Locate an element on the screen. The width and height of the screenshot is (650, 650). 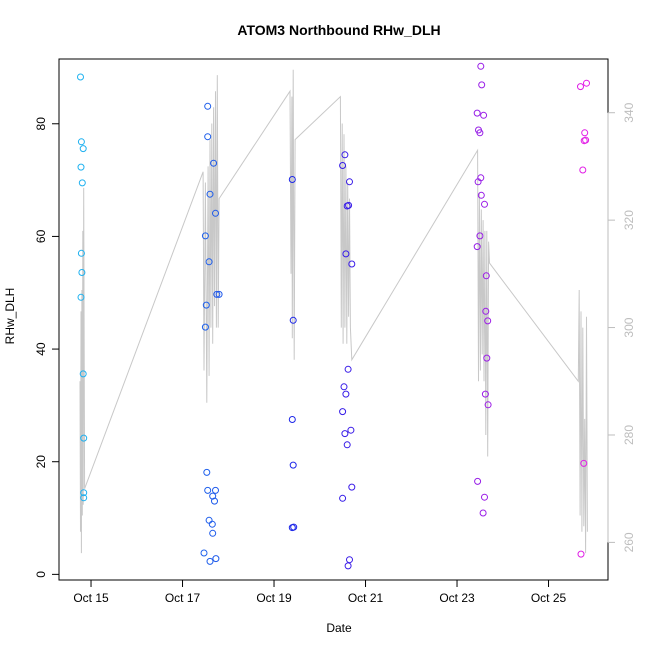
y2-tick-label: 260 is located at coordinates (629, 542).